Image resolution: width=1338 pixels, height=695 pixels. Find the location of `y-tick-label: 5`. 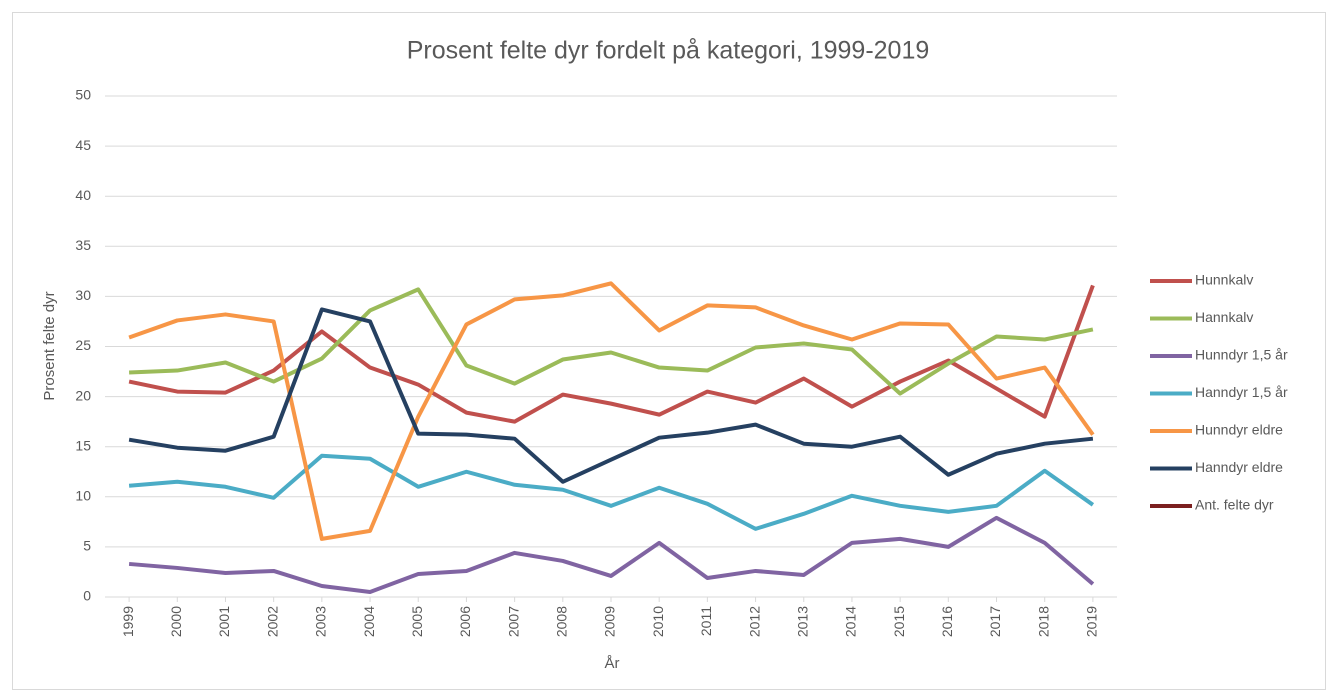

y-tick-label: 5 is located at coordinates (87, 546).